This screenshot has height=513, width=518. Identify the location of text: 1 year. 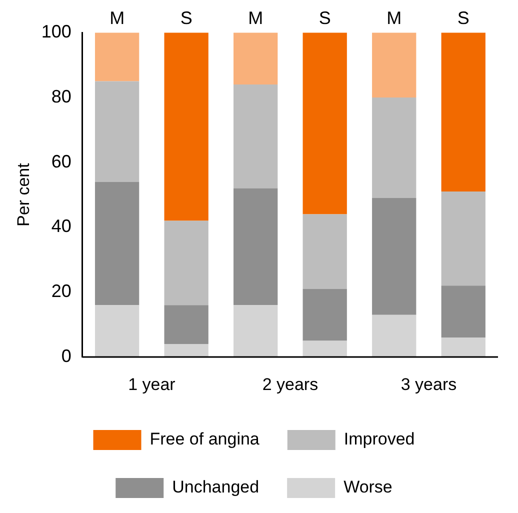
(152, 384).